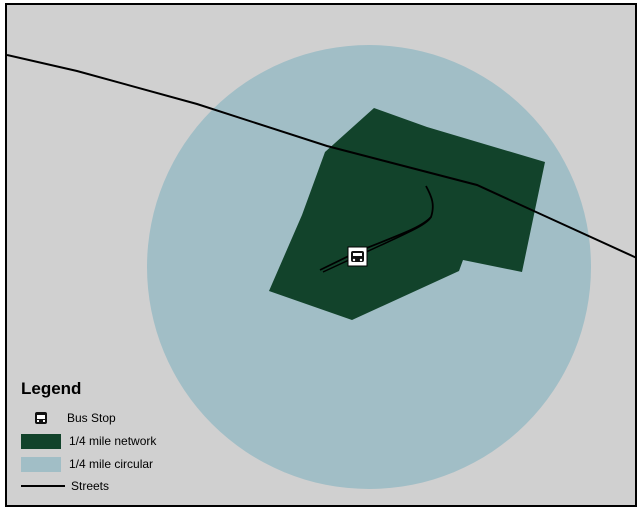  Describe the element at coordinates (41, 418) in the screenshot. I see `bus-stop-icon` at that location.